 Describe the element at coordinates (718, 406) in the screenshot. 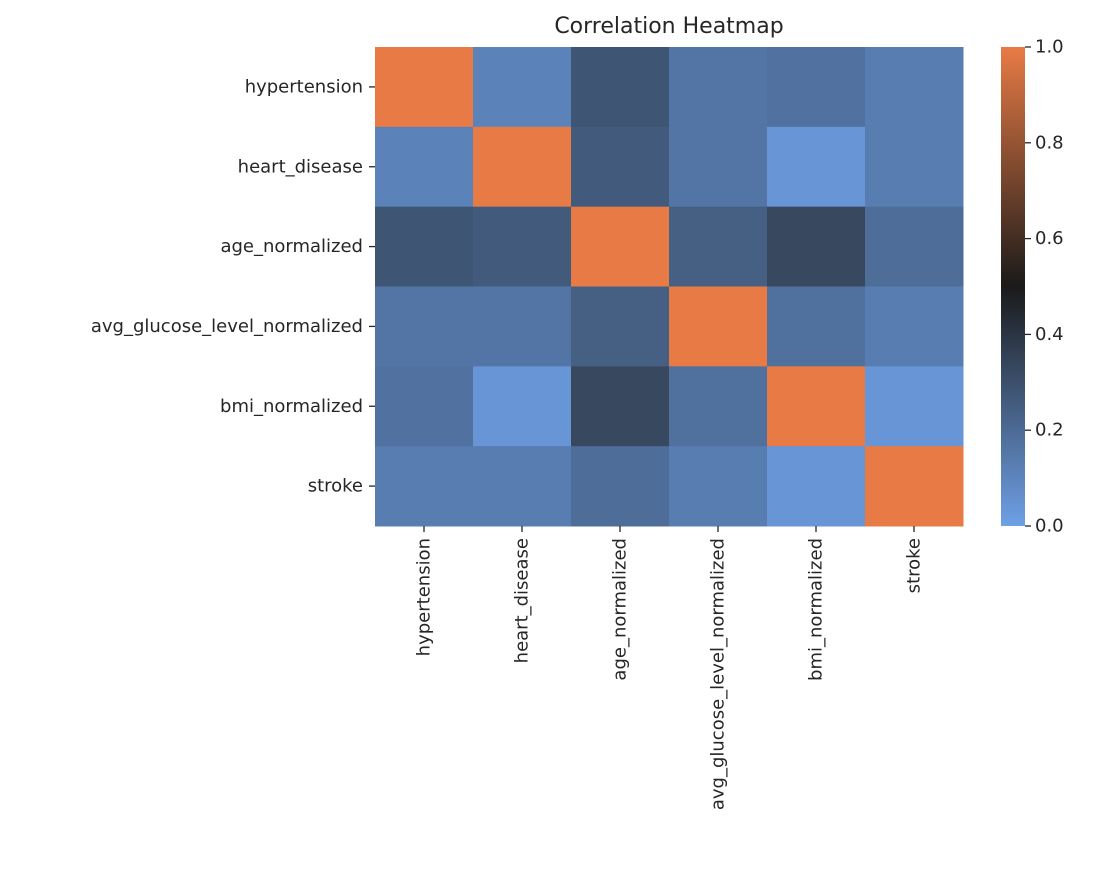

I see `heatmap-cell-bmi-normalized-avg-glucose-level-normalized` at that location.